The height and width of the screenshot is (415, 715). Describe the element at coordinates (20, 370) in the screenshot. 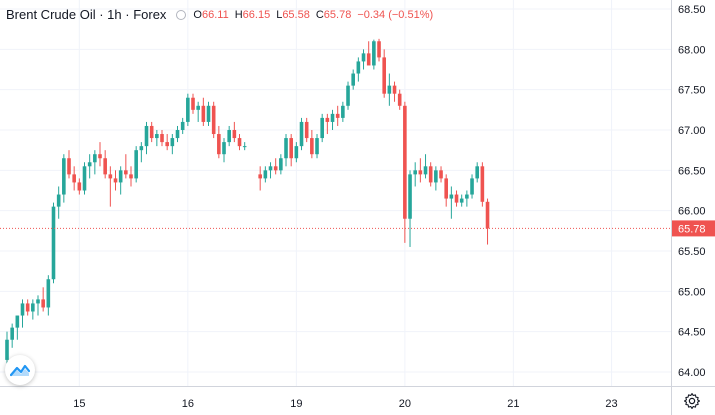

I see `tradingview-logo-icon` at that location.